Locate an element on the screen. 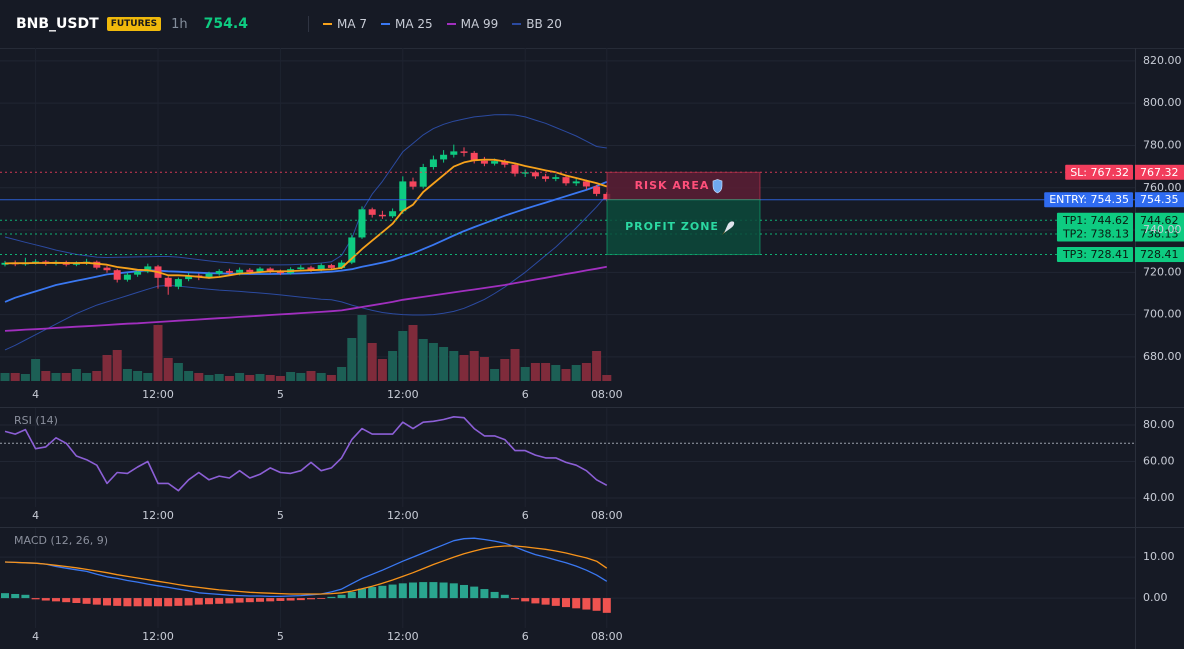 This screenshot has height=649, width=1184. pane-title: RSI (14) is located at coordinates (36, 420).